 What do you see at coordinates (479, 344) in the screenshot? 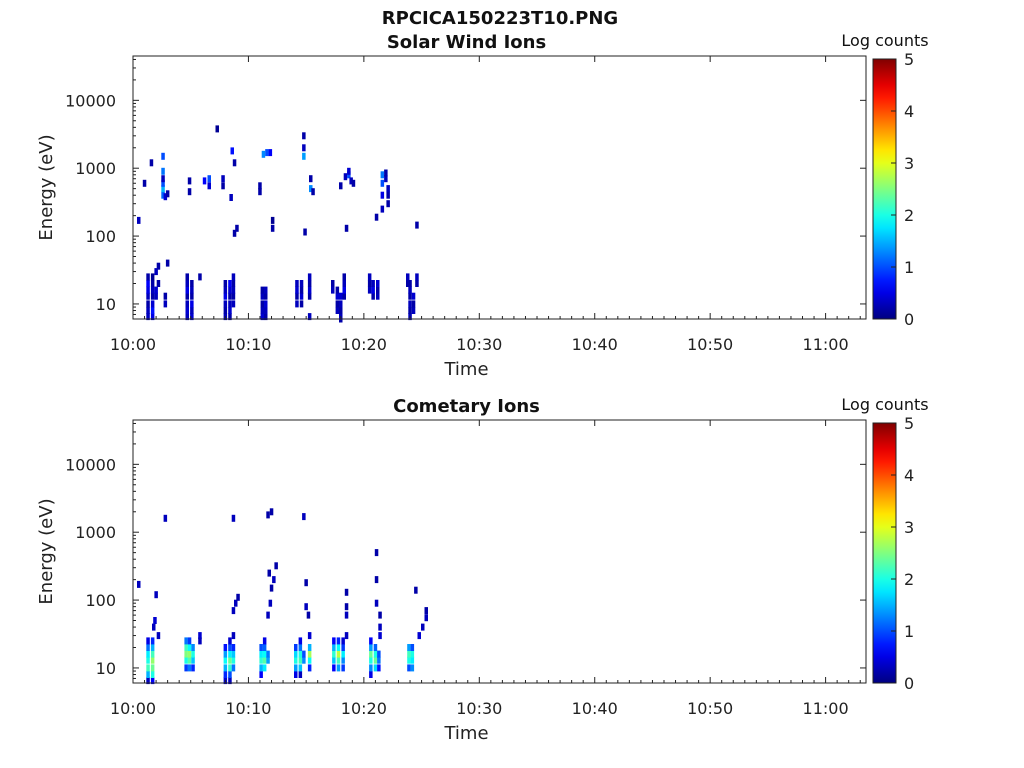
I see `x-tick-label: 10:30` at bounding box center [479, 344].